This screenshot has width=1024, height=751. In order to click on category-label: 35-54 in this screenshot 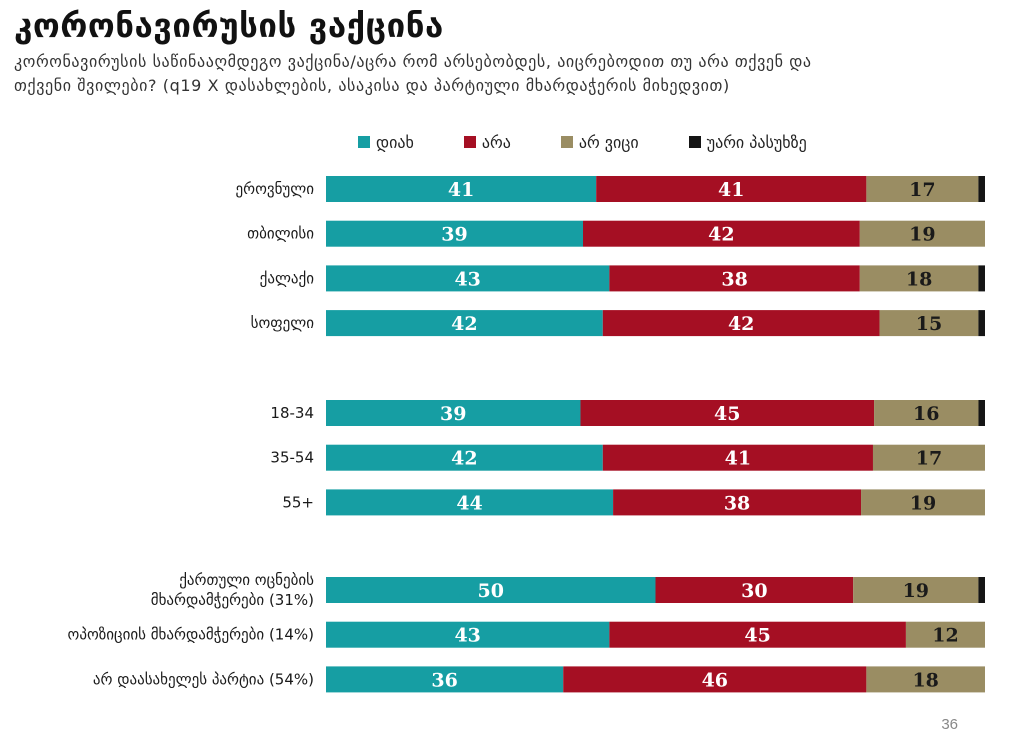, I will do `click(292, 458)`.